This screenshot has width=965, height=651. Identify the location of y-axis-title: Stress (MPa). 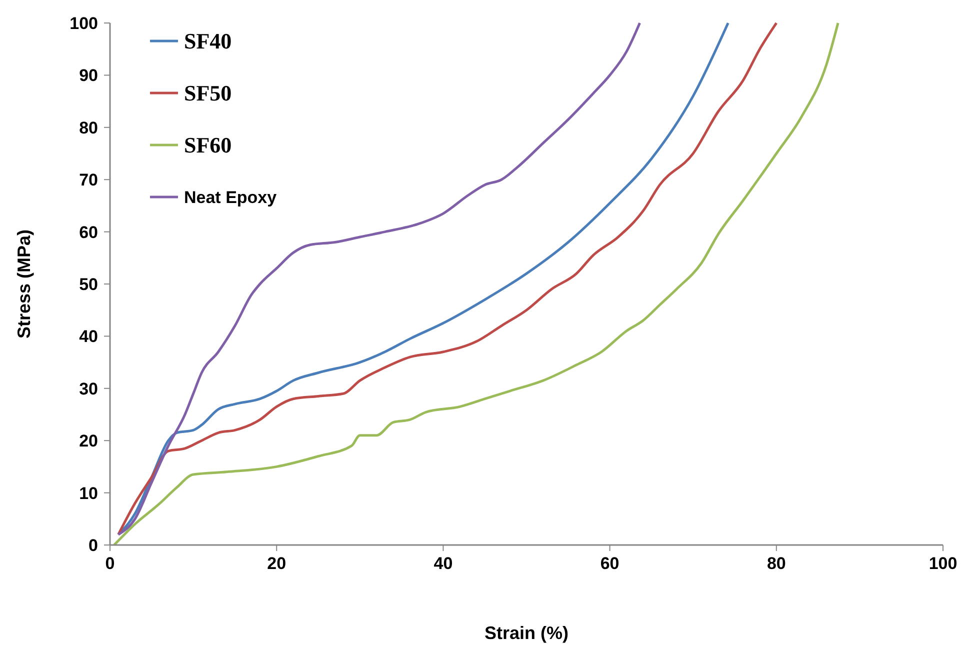
(24, 284).